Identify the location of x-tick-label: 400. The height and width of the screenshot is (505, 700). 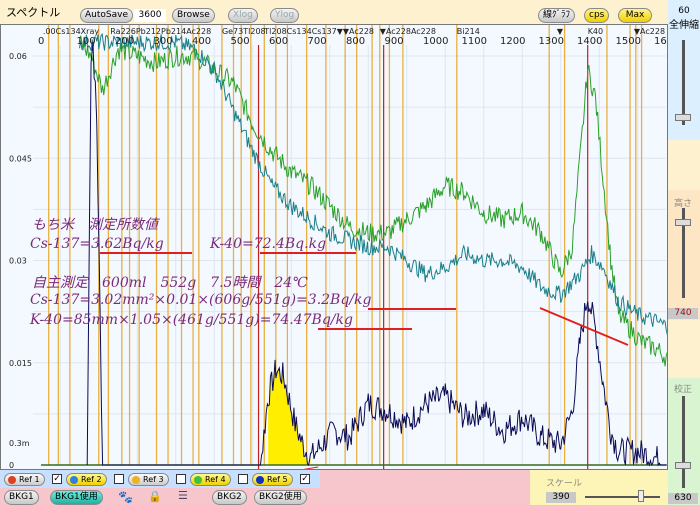
(201, 41).